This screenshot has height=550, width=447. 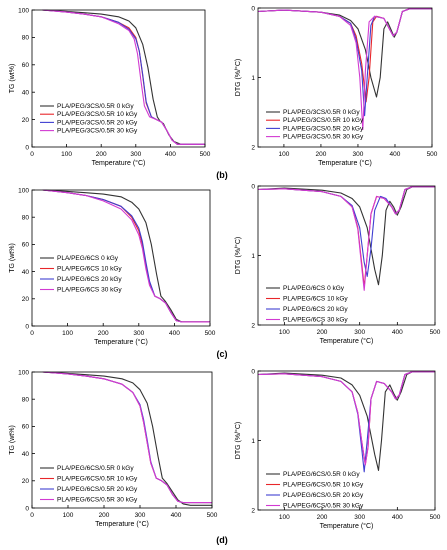 What do you see at coordinates (222, 540) in the screenshot?
I see `panel-label: (d)` at bounding box center [222, 540].